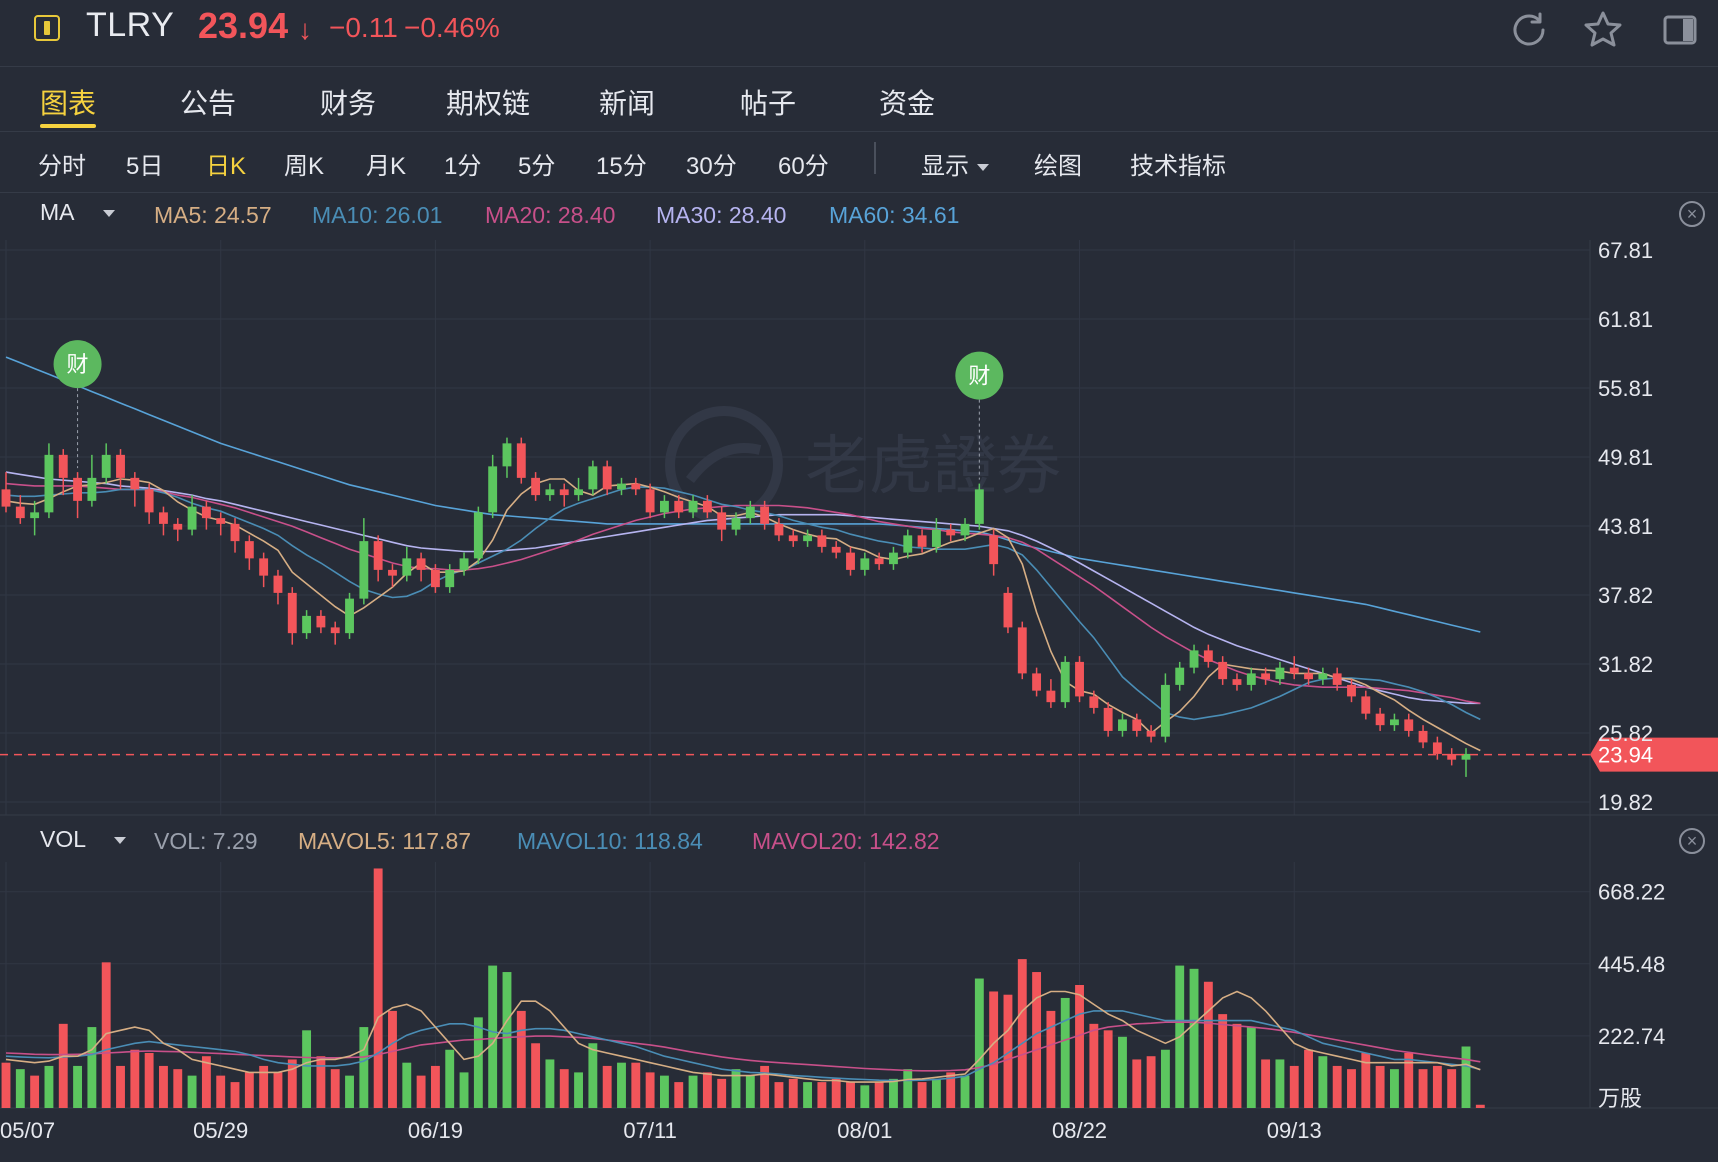  I want to click on timeframe-monthly: 月K, so click(386, 166).